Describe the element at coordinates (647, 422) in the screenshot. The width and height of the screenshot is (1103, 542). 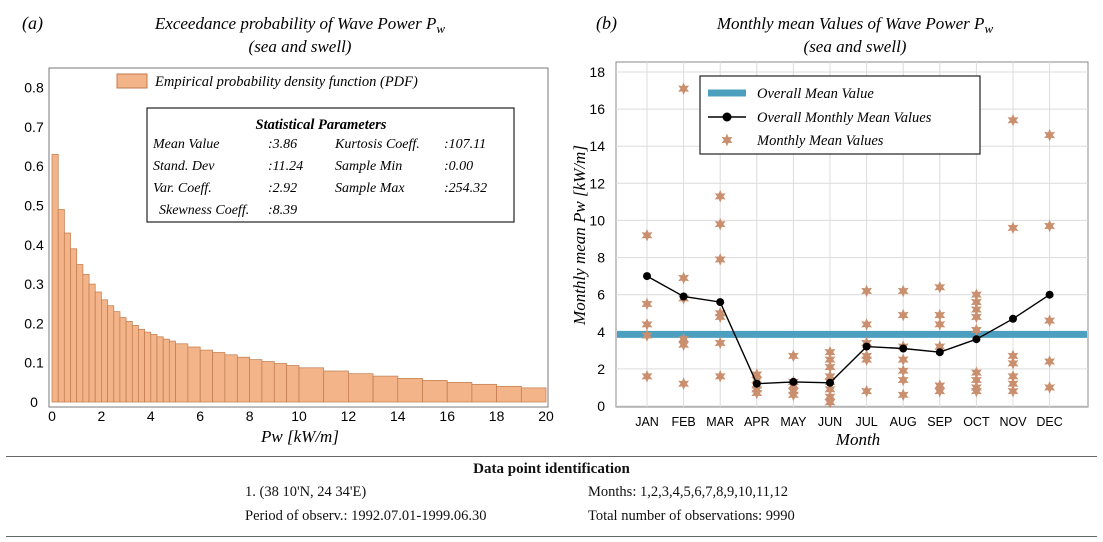
I see `x-tick-label: JAN` at that location.